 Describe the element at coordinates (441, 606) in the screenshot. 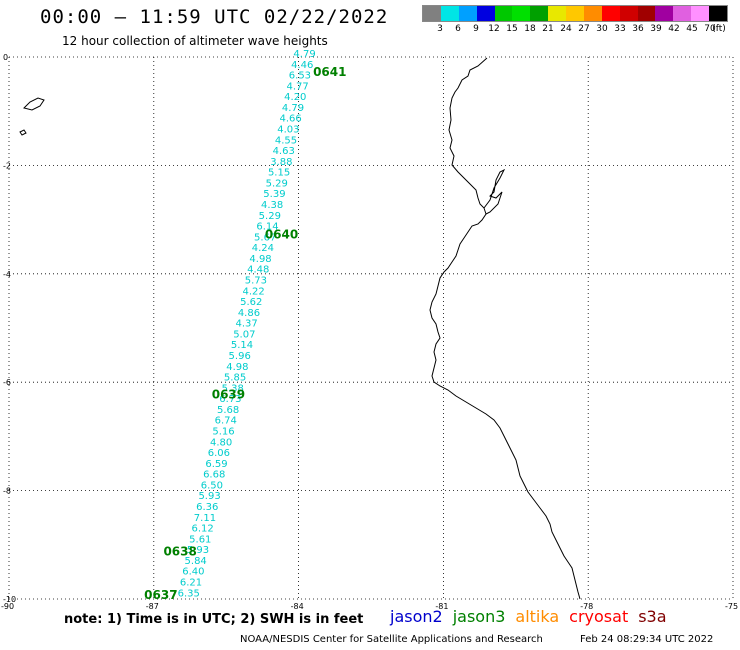

I see `lon-tick-label: -81` at that location.